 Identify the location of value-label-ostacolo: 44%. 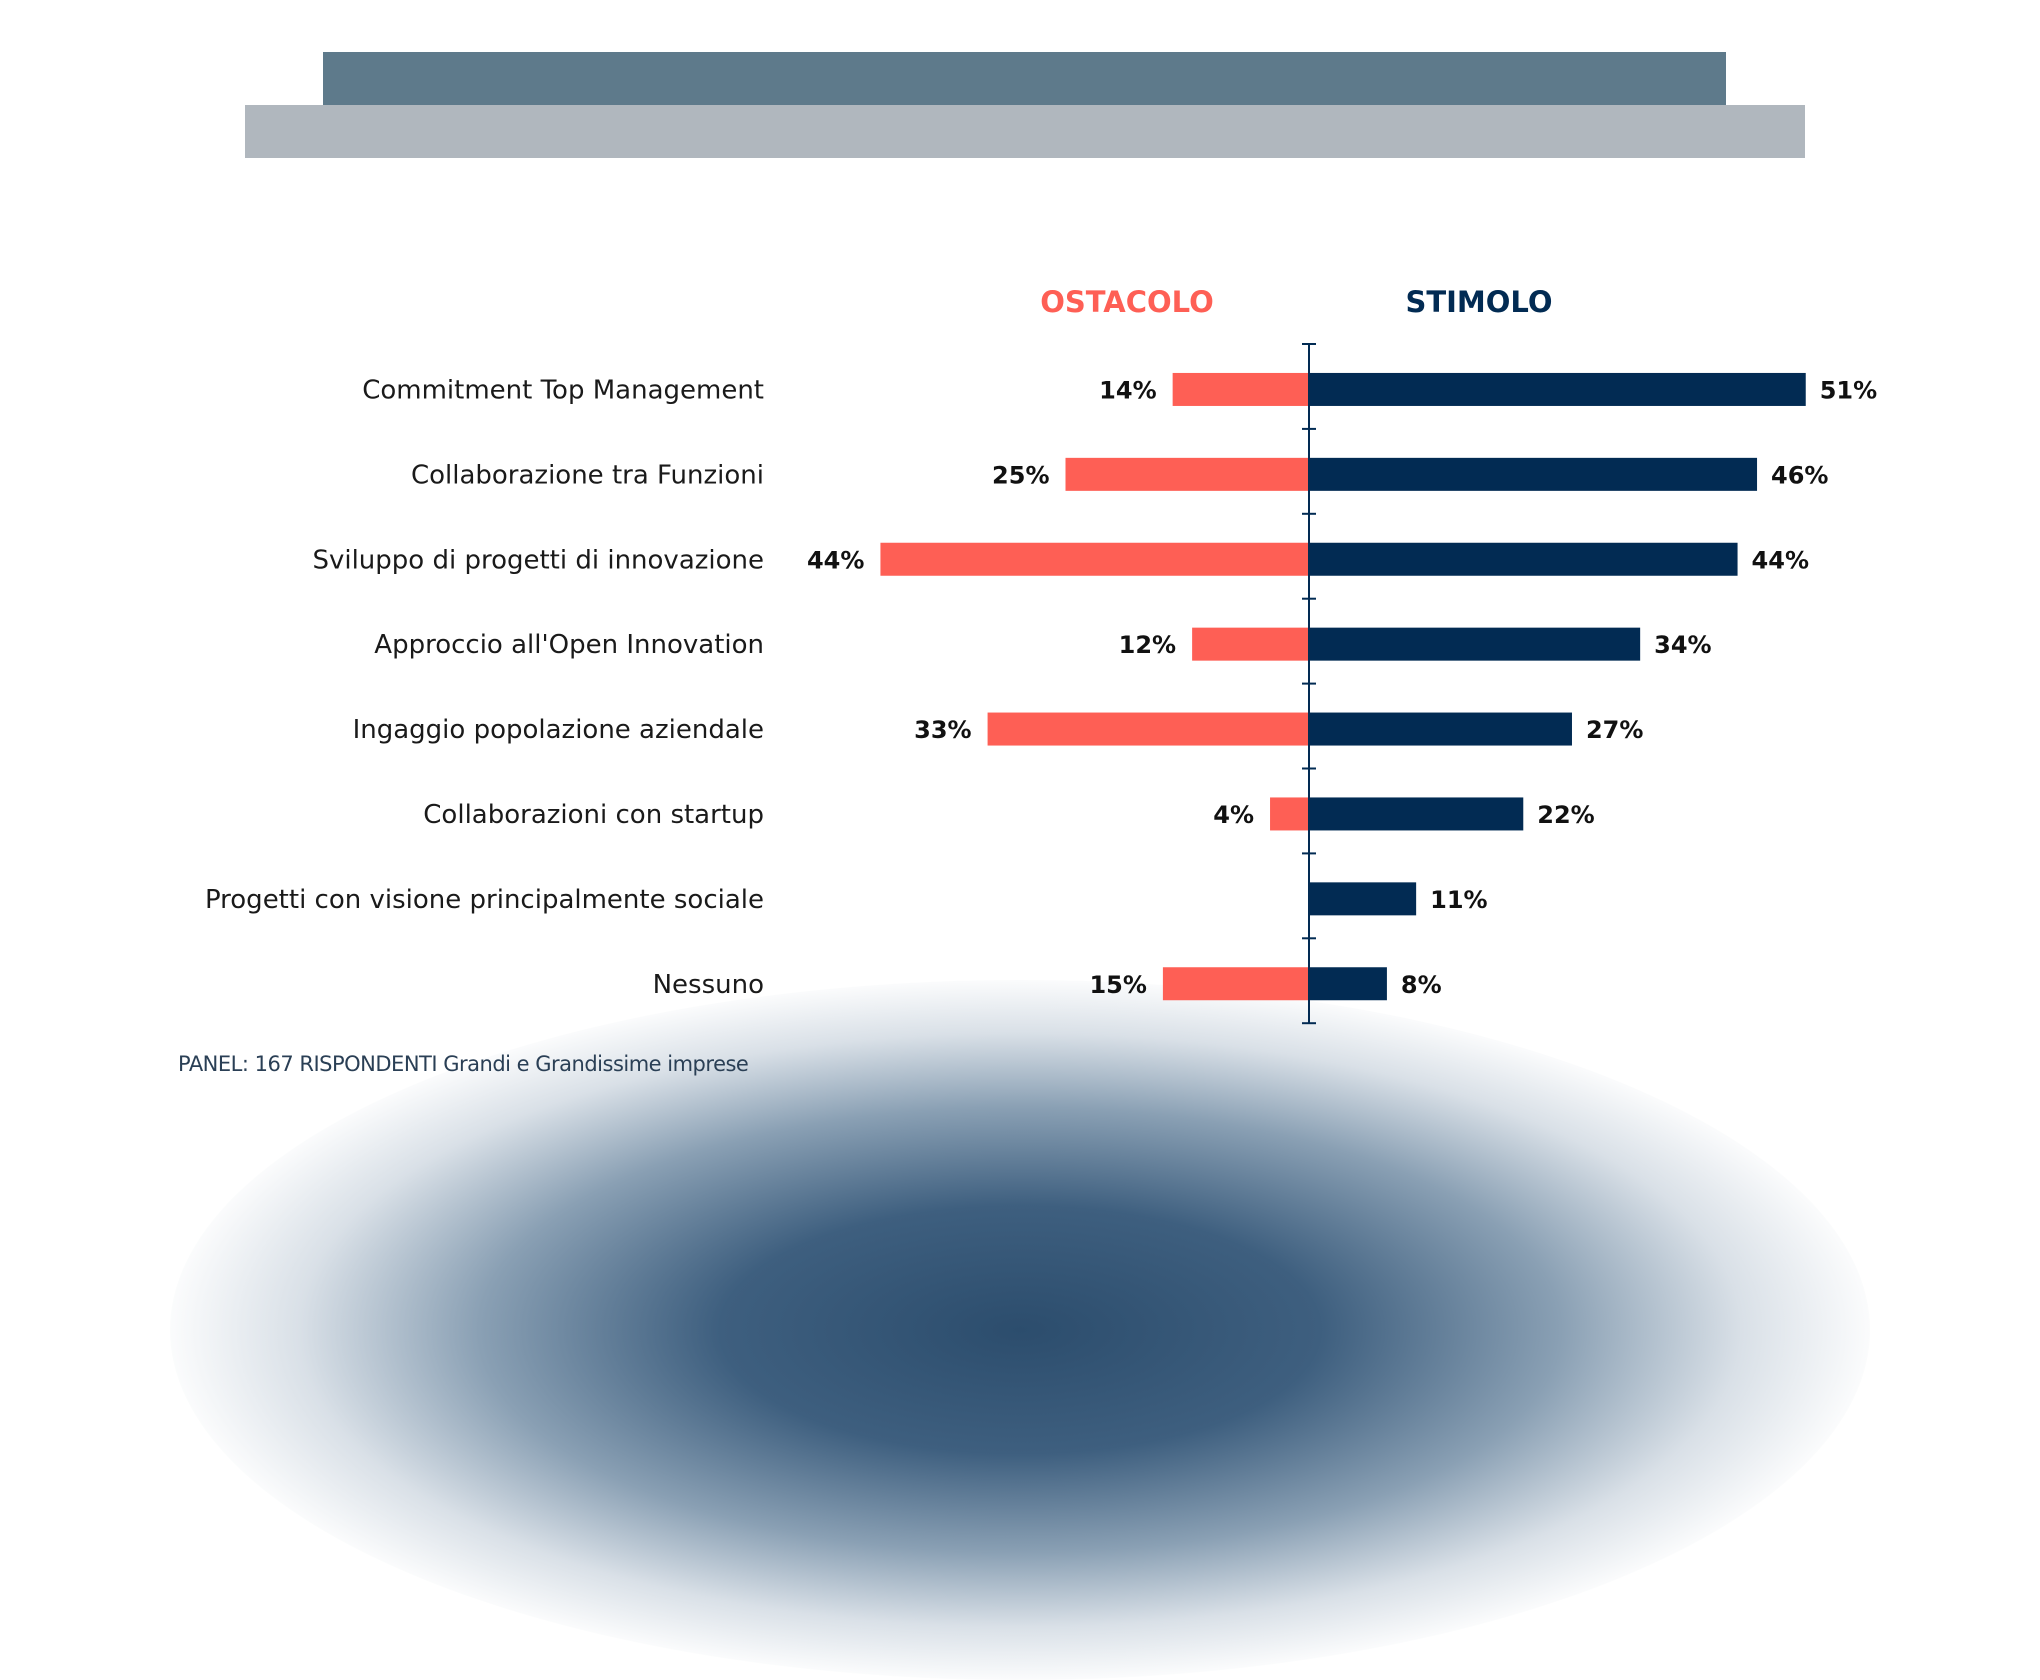
(835, 560).